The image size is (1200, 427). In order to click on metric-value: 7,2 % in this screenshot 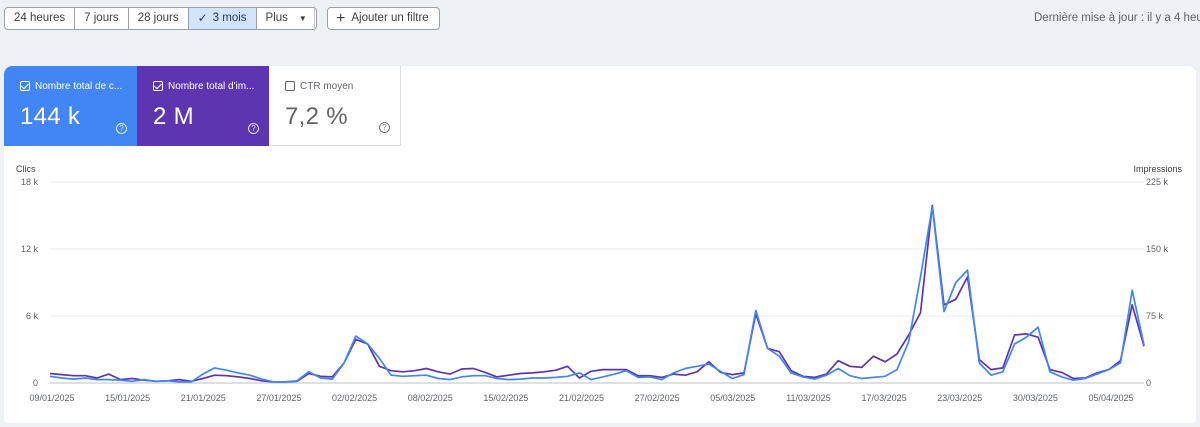, I will do `click(316, 116)`.